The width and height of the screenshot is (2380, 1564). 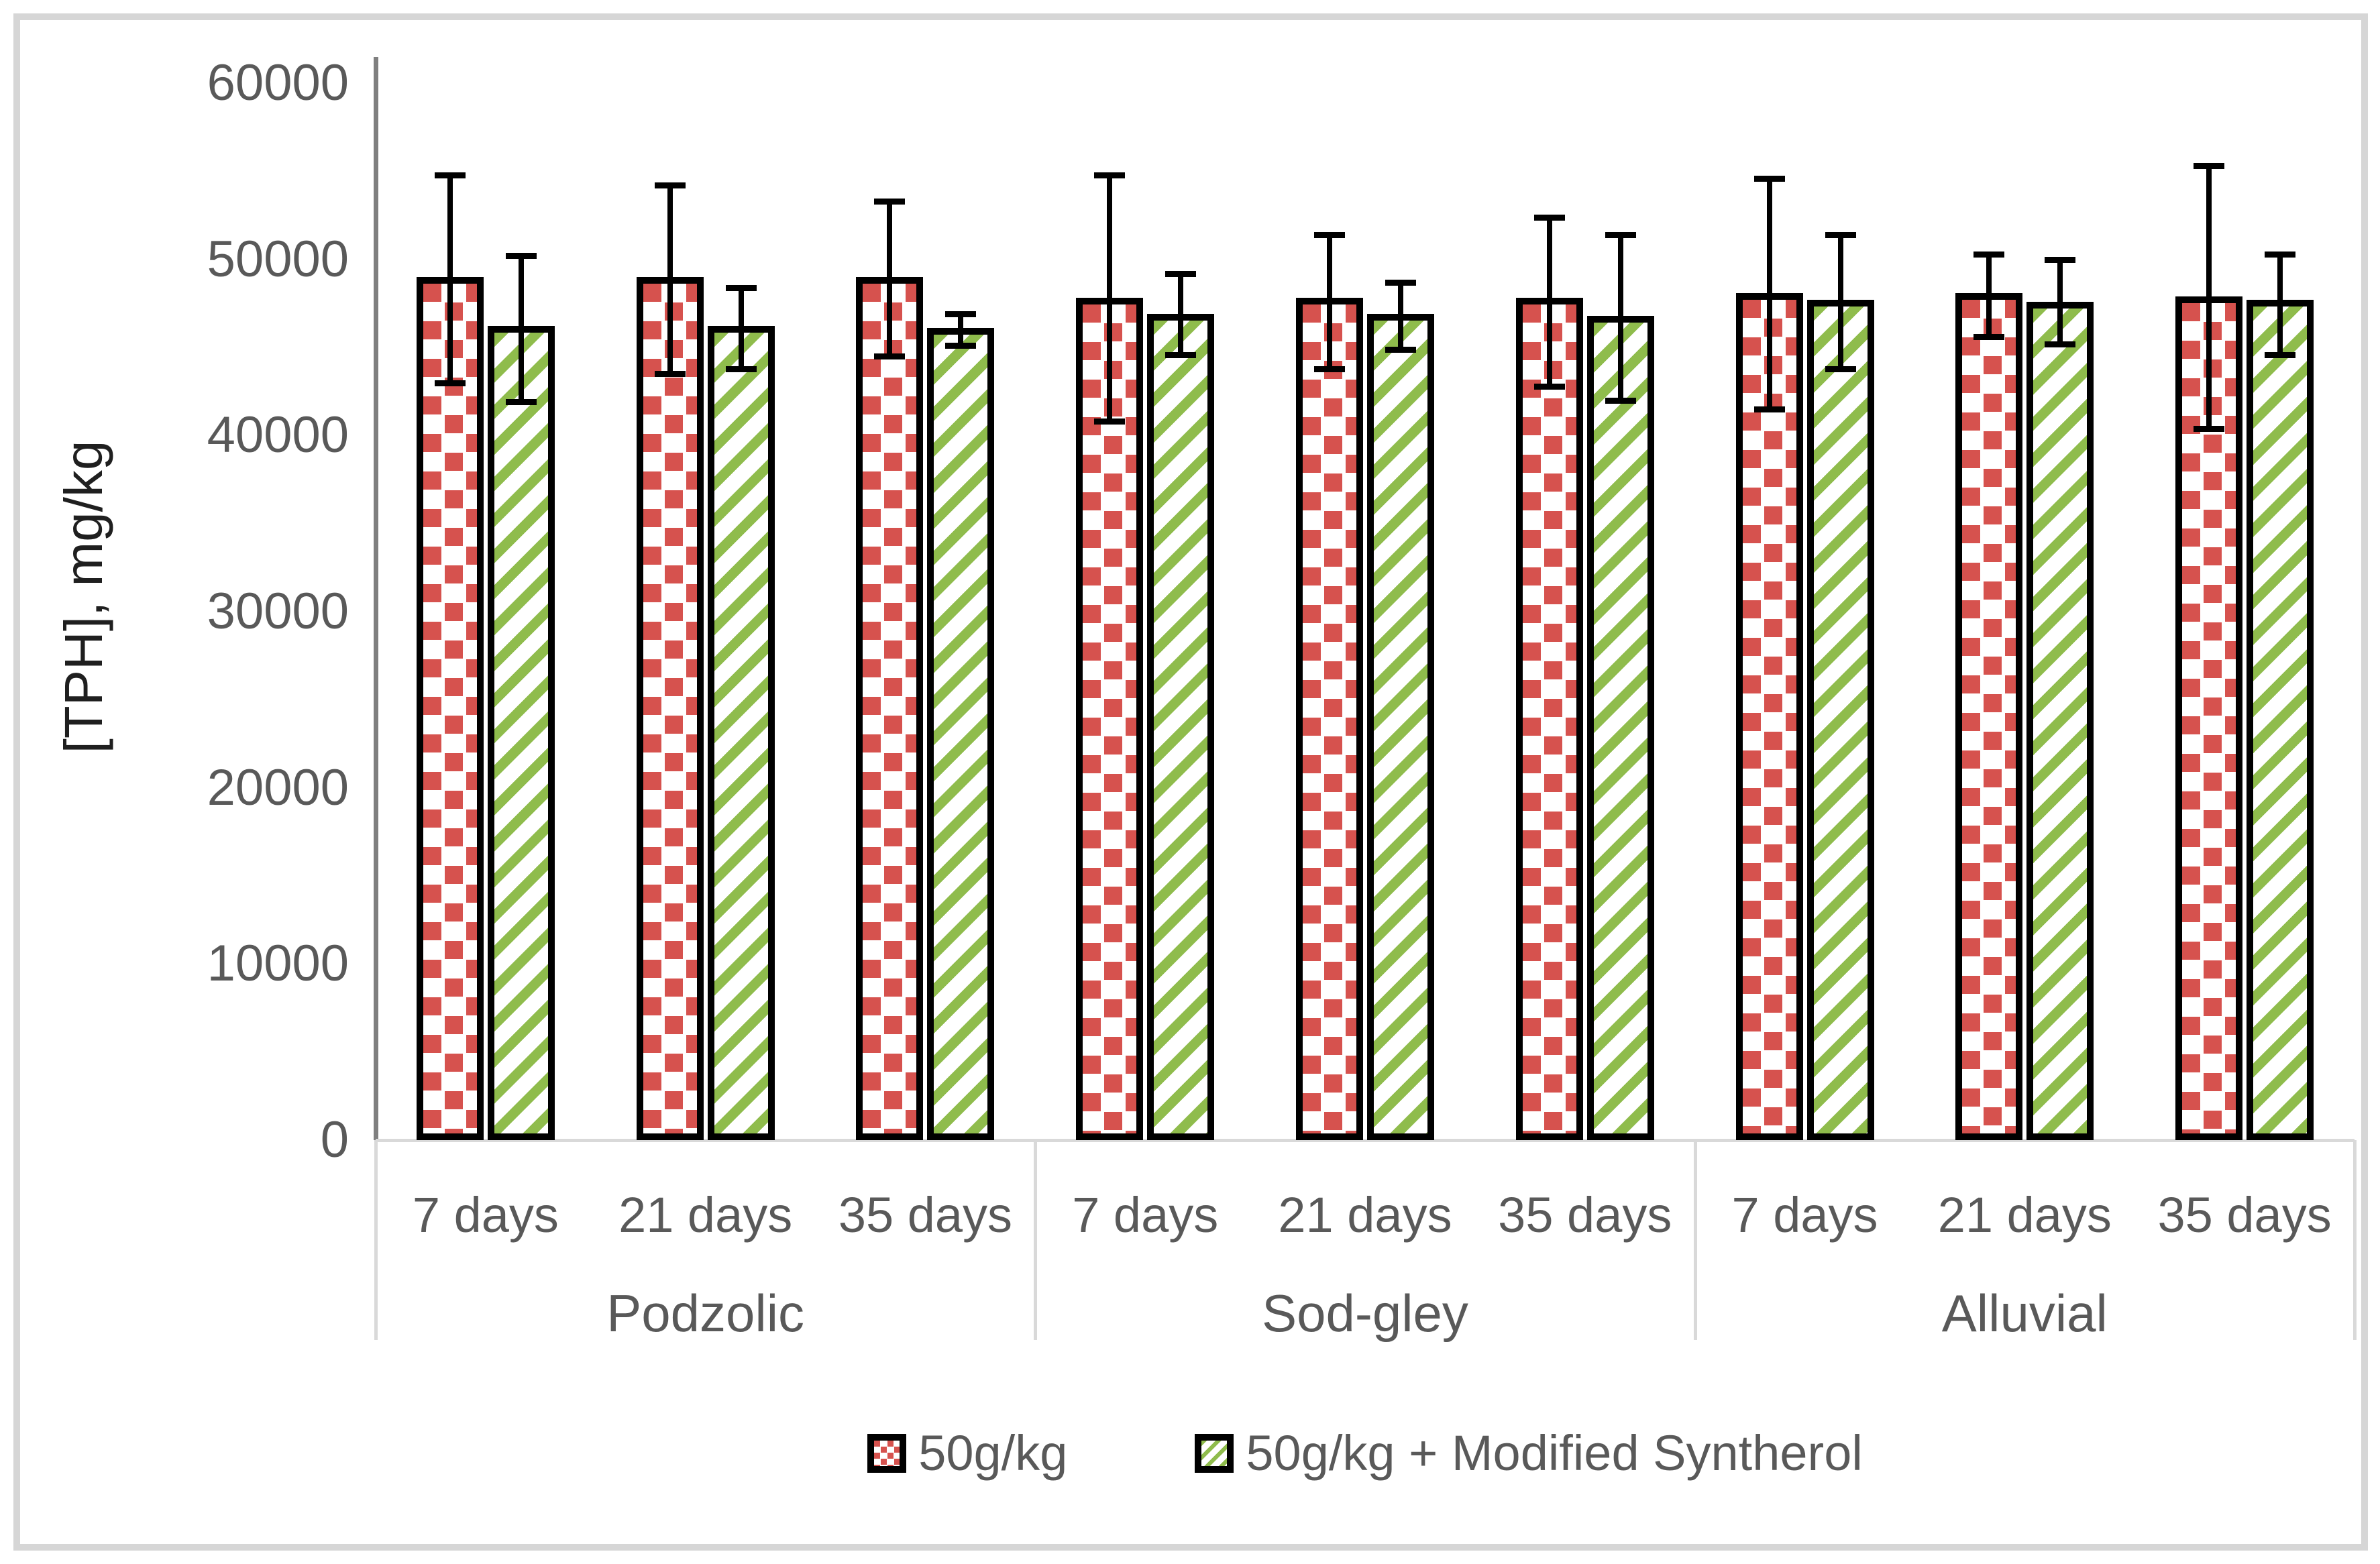 What do you see at coordinates (2209, 166) in the screenshot?
I see `error-bar-series1-alluvial-35days-top-cap` at bounding box center [2209, 166].